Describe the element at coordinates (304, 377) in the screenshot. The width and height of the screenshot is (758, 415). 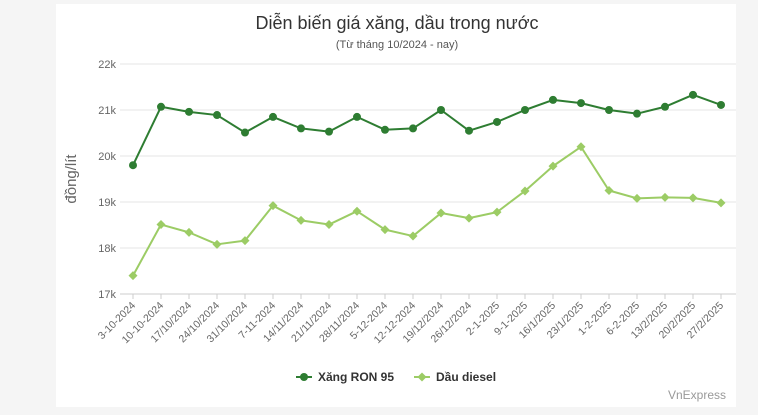
I see `legend-circle-marker-icon` at that location.